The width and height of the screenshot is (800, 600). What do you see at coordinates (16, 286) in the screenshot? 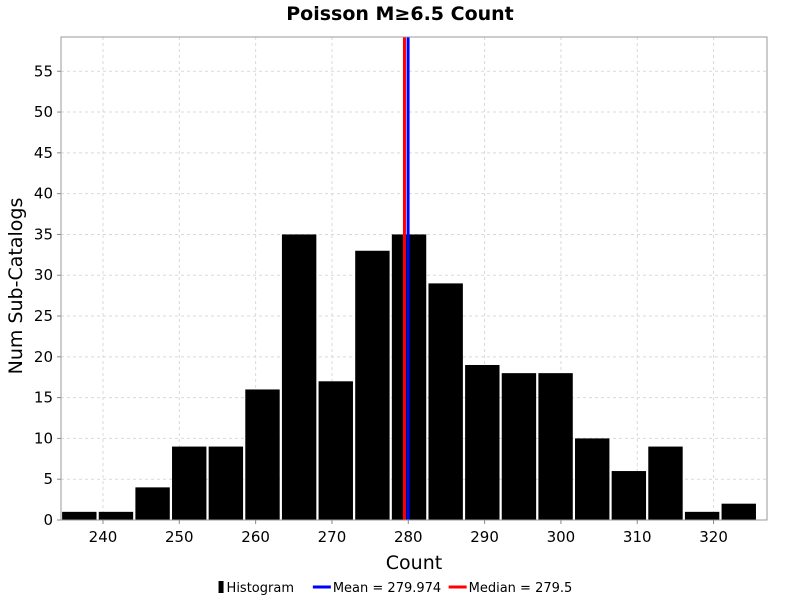
I see `y-axis-label: Num Sub-Catalogs` at bounding box center [16, 286].